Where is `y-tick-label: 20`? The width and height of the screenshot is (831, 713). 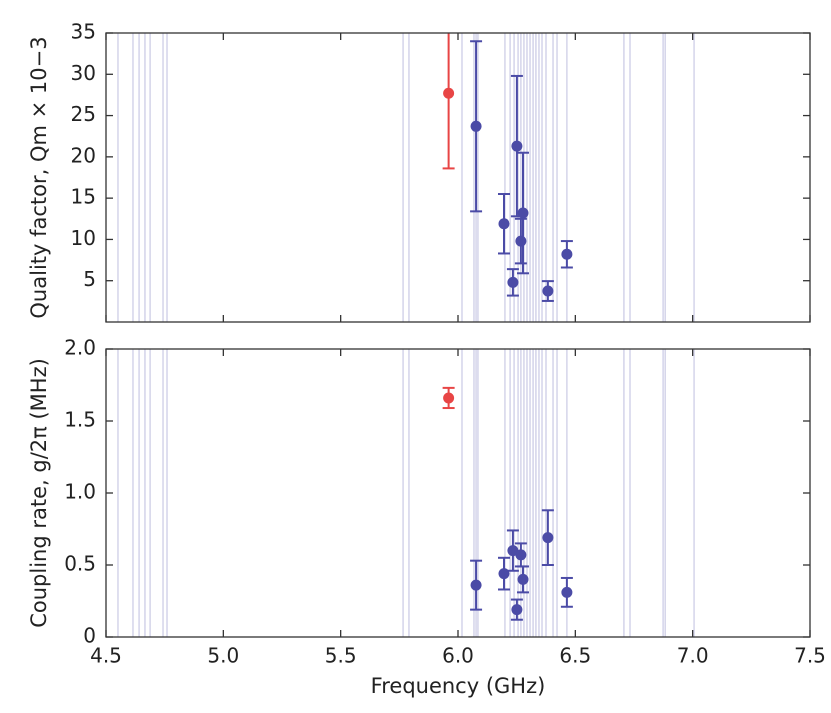
y-tick-label: 20 is located at coordinates (83, 155).